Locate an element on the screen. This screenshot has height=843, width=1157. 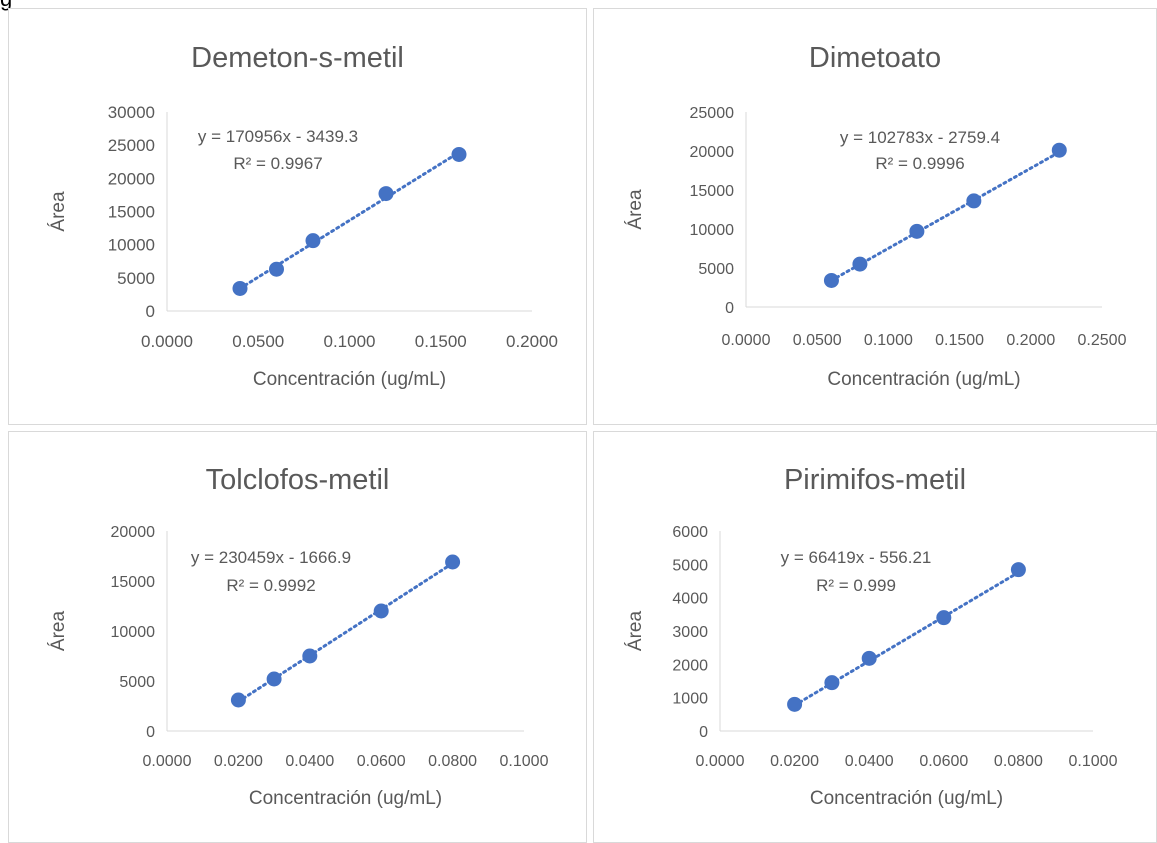
chart-title: Tolclofos-metil is located at coordinates (298, 480).